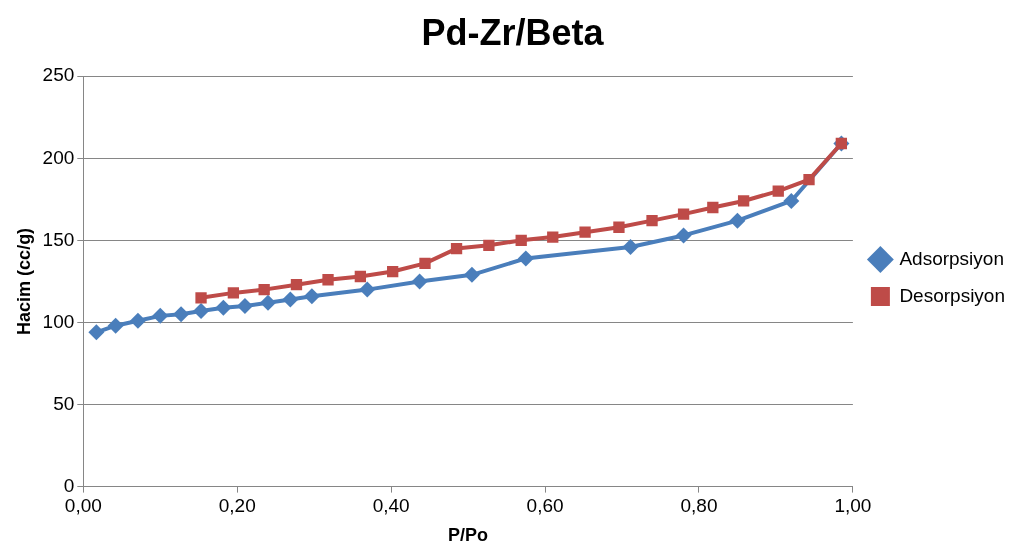  I want to click on y-tick-label: 100, so click(58, 321).